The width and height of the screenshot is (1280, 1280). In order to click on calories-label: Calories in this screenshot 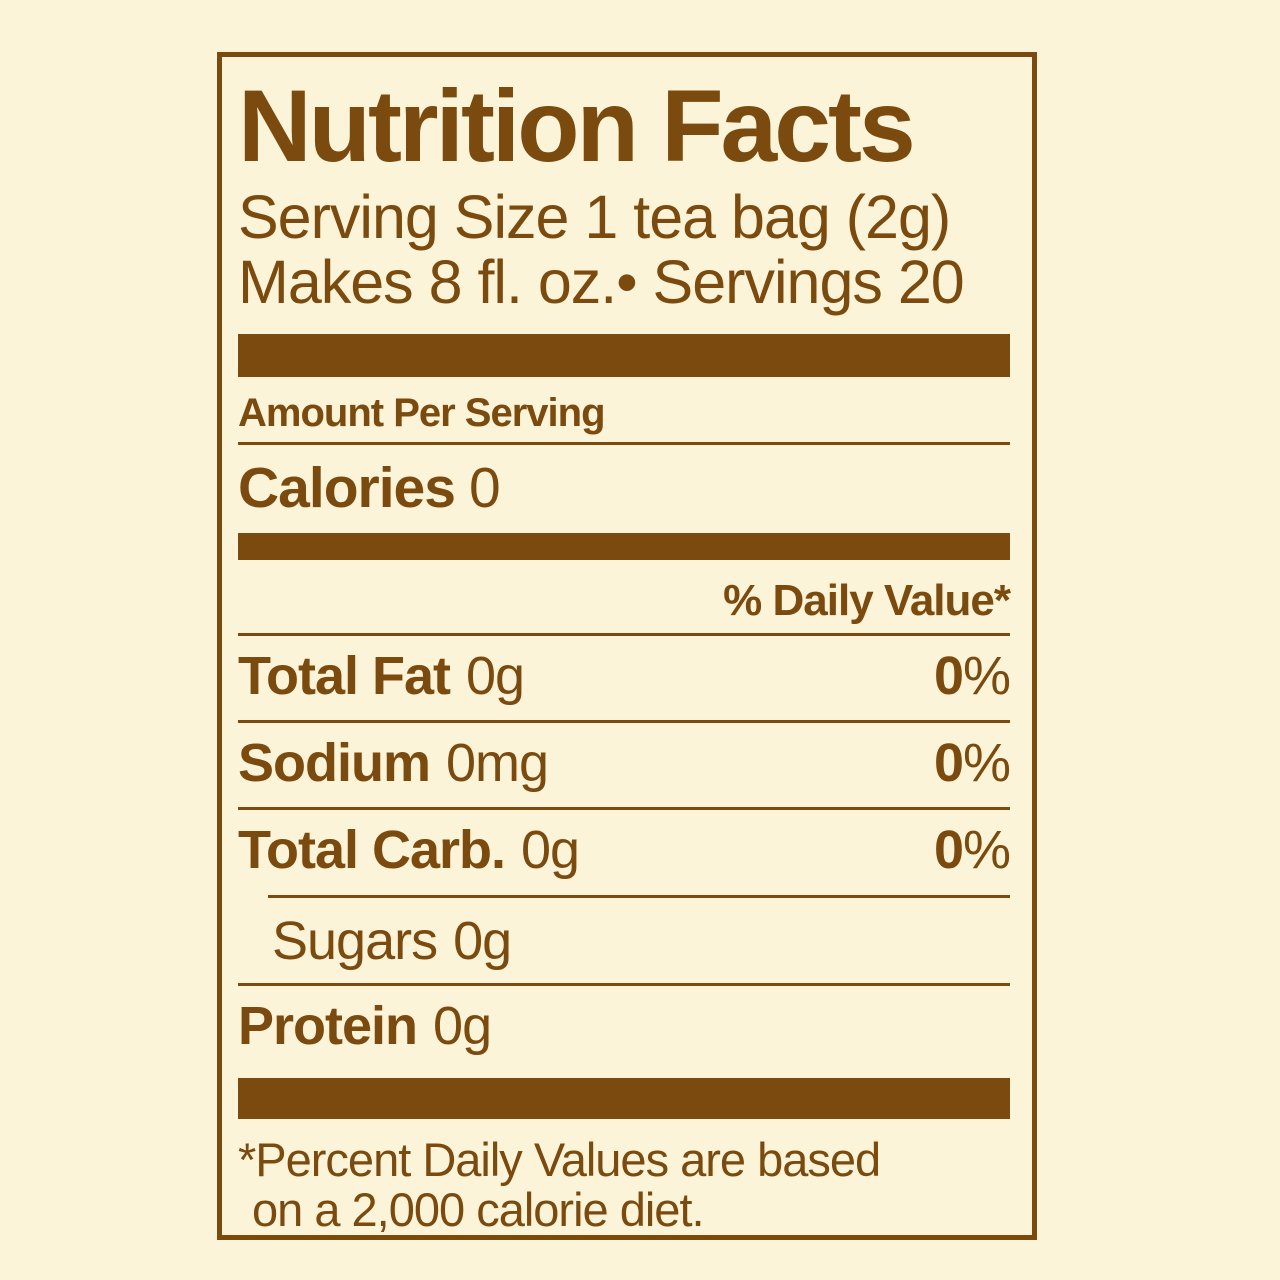, I will do `click(347, 487)`.